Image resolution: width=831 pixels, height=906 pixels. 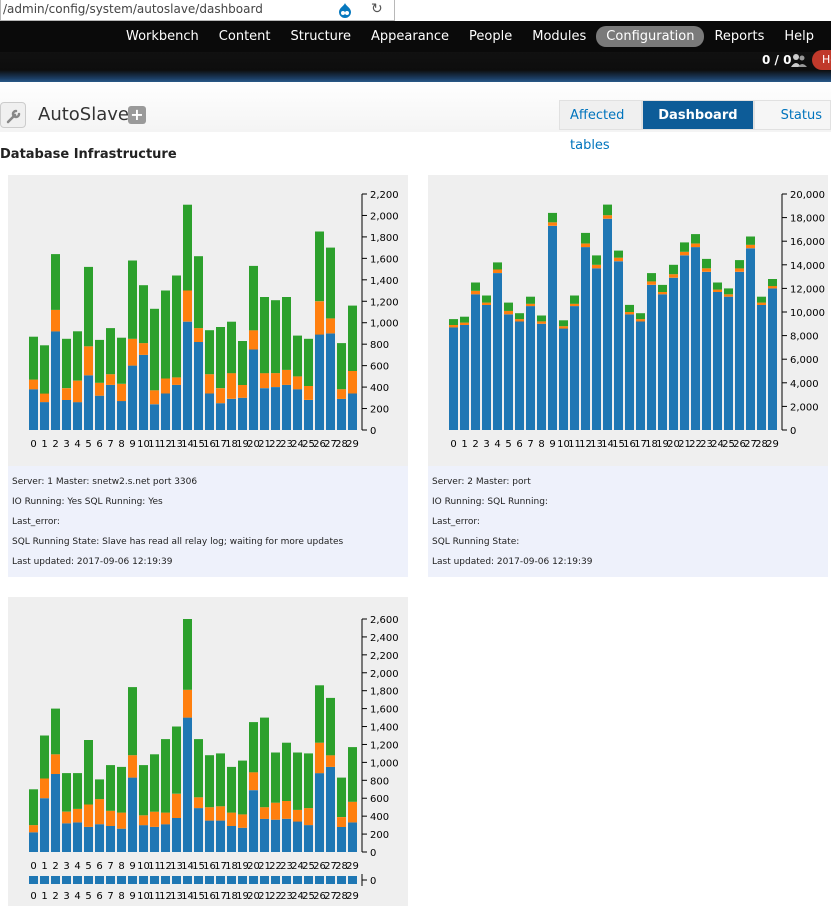 What do you see at coordinates (379, 345) in the screenshot?
I see `y-tick-label: 800` at bounding box center [379, 345].